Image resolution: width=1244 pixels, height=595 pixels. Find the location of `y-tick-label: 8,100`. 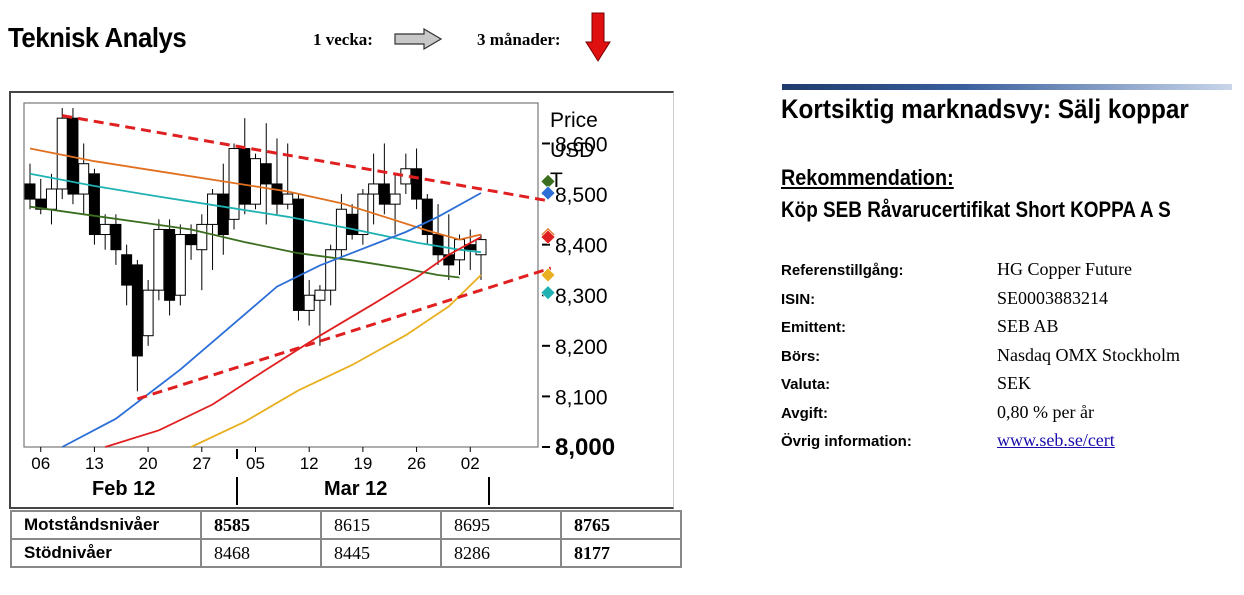

y-tick-label: 8,100 is located at coordinates (581, 397).